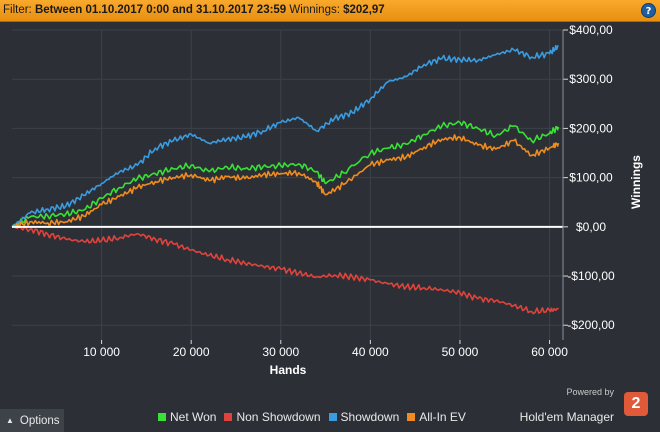 The height and width of the screenshot is (432, 660). Describe the element at coordinates (370, 417) in the screenshot. I see `legend-label: Showdown` at that location.